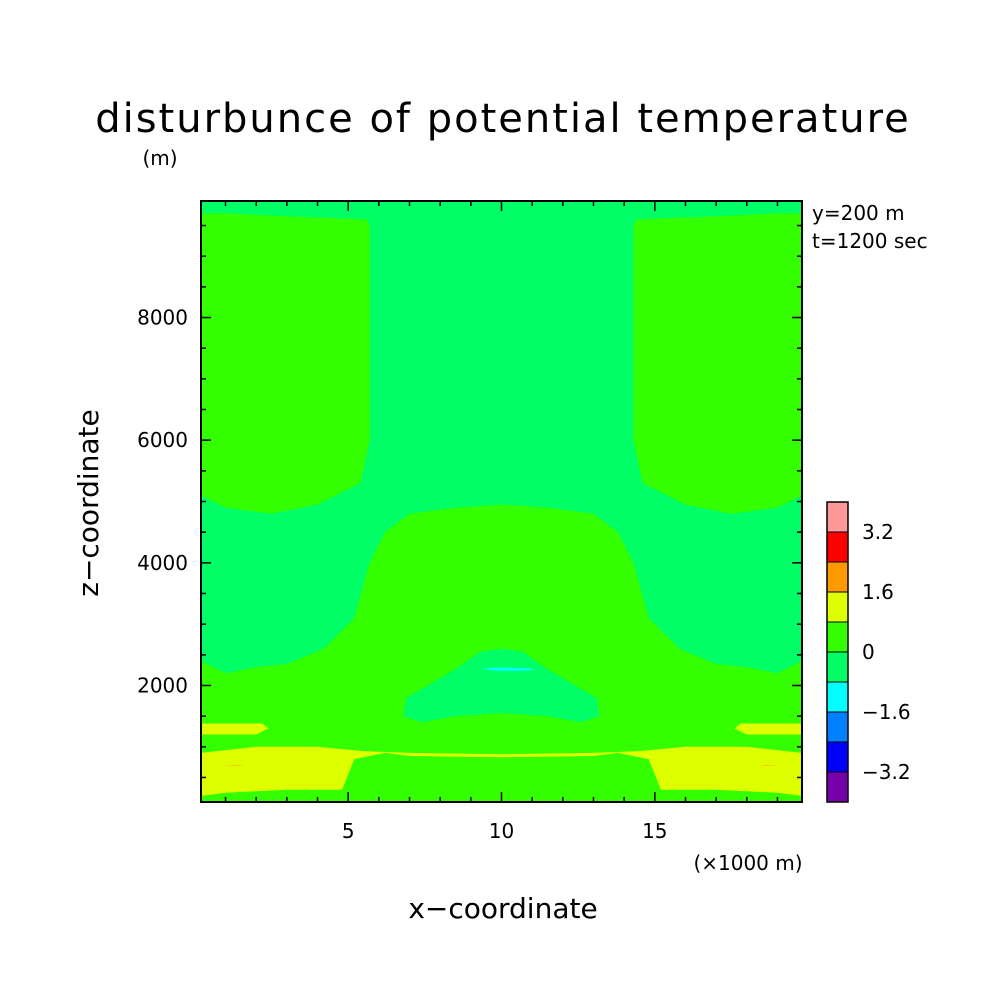 This screenshot has width=1004, height=1004. I want to click on colorbar-frame, so click(837, 652).